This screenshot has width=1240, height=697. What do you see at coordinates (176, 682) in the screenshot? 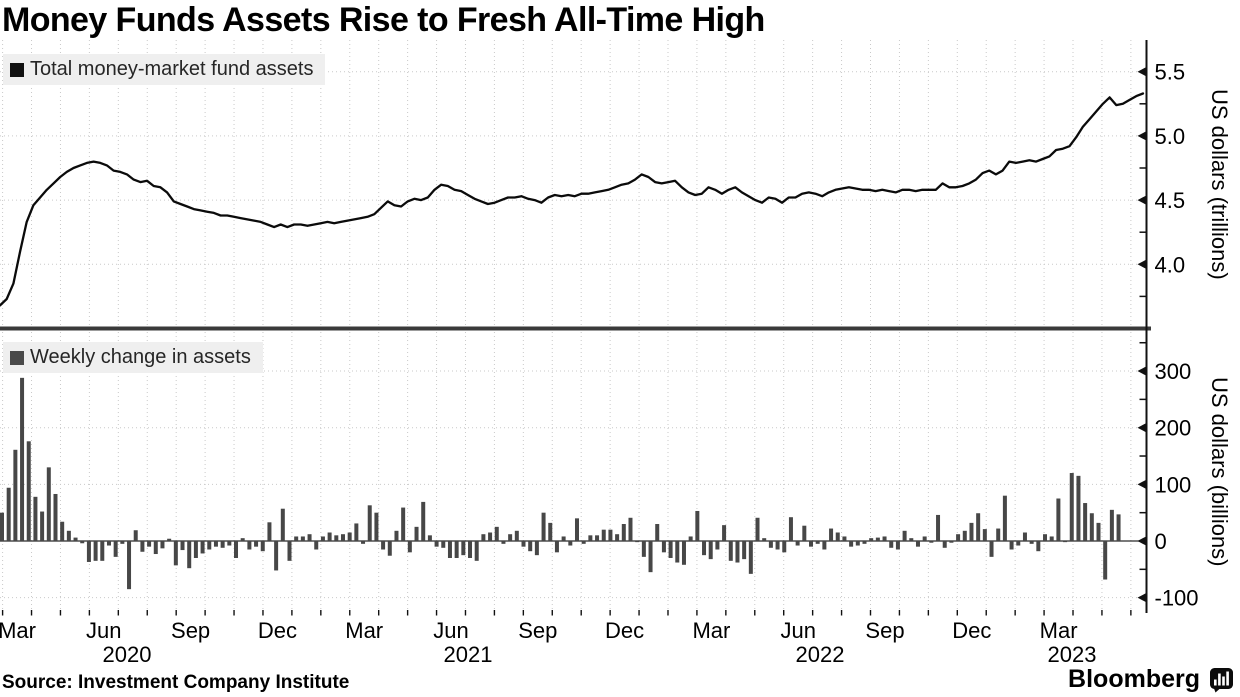
I see `source-attribution: Source: Investment Company Institute` at bounding box center [176, 682].